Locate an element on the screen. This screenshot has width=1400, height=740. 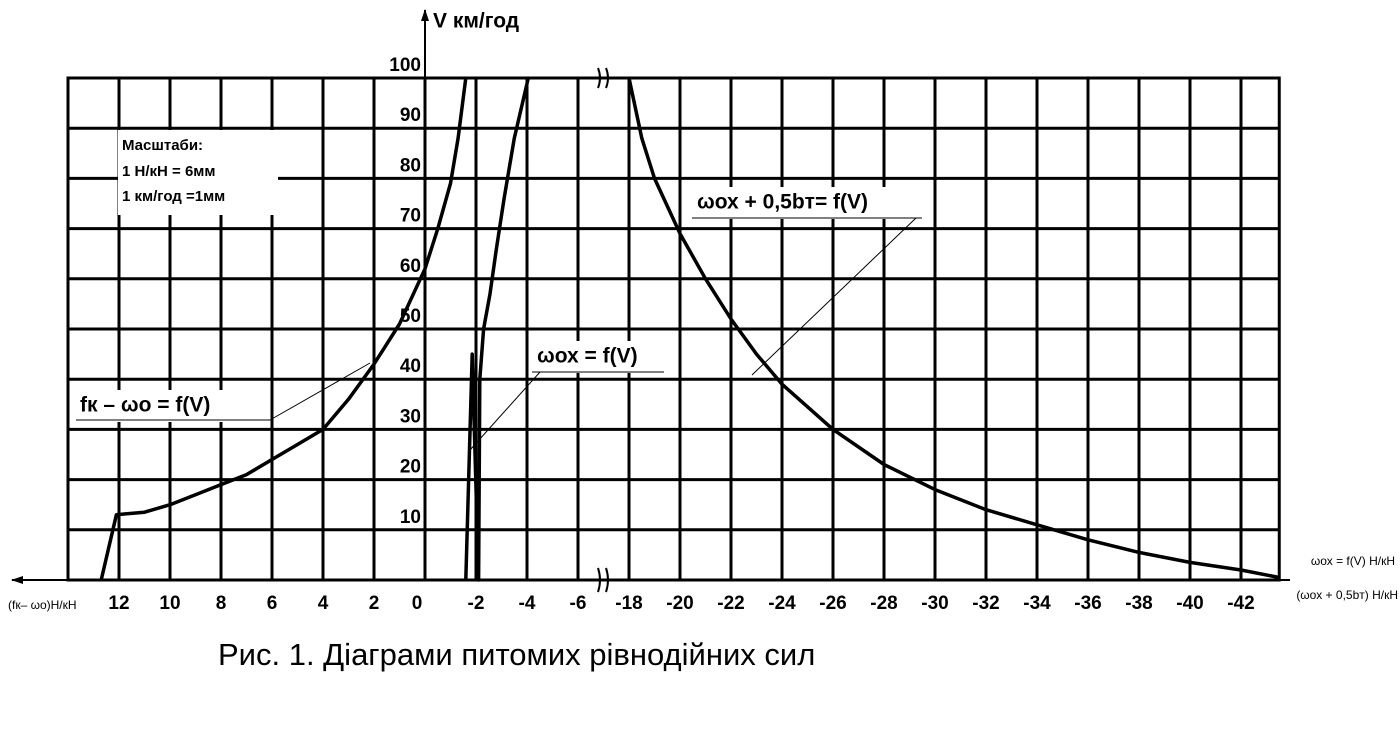
x-axis-label: (ωох + 0,5bт) Н/кН is located at coordinates (1347, 595).